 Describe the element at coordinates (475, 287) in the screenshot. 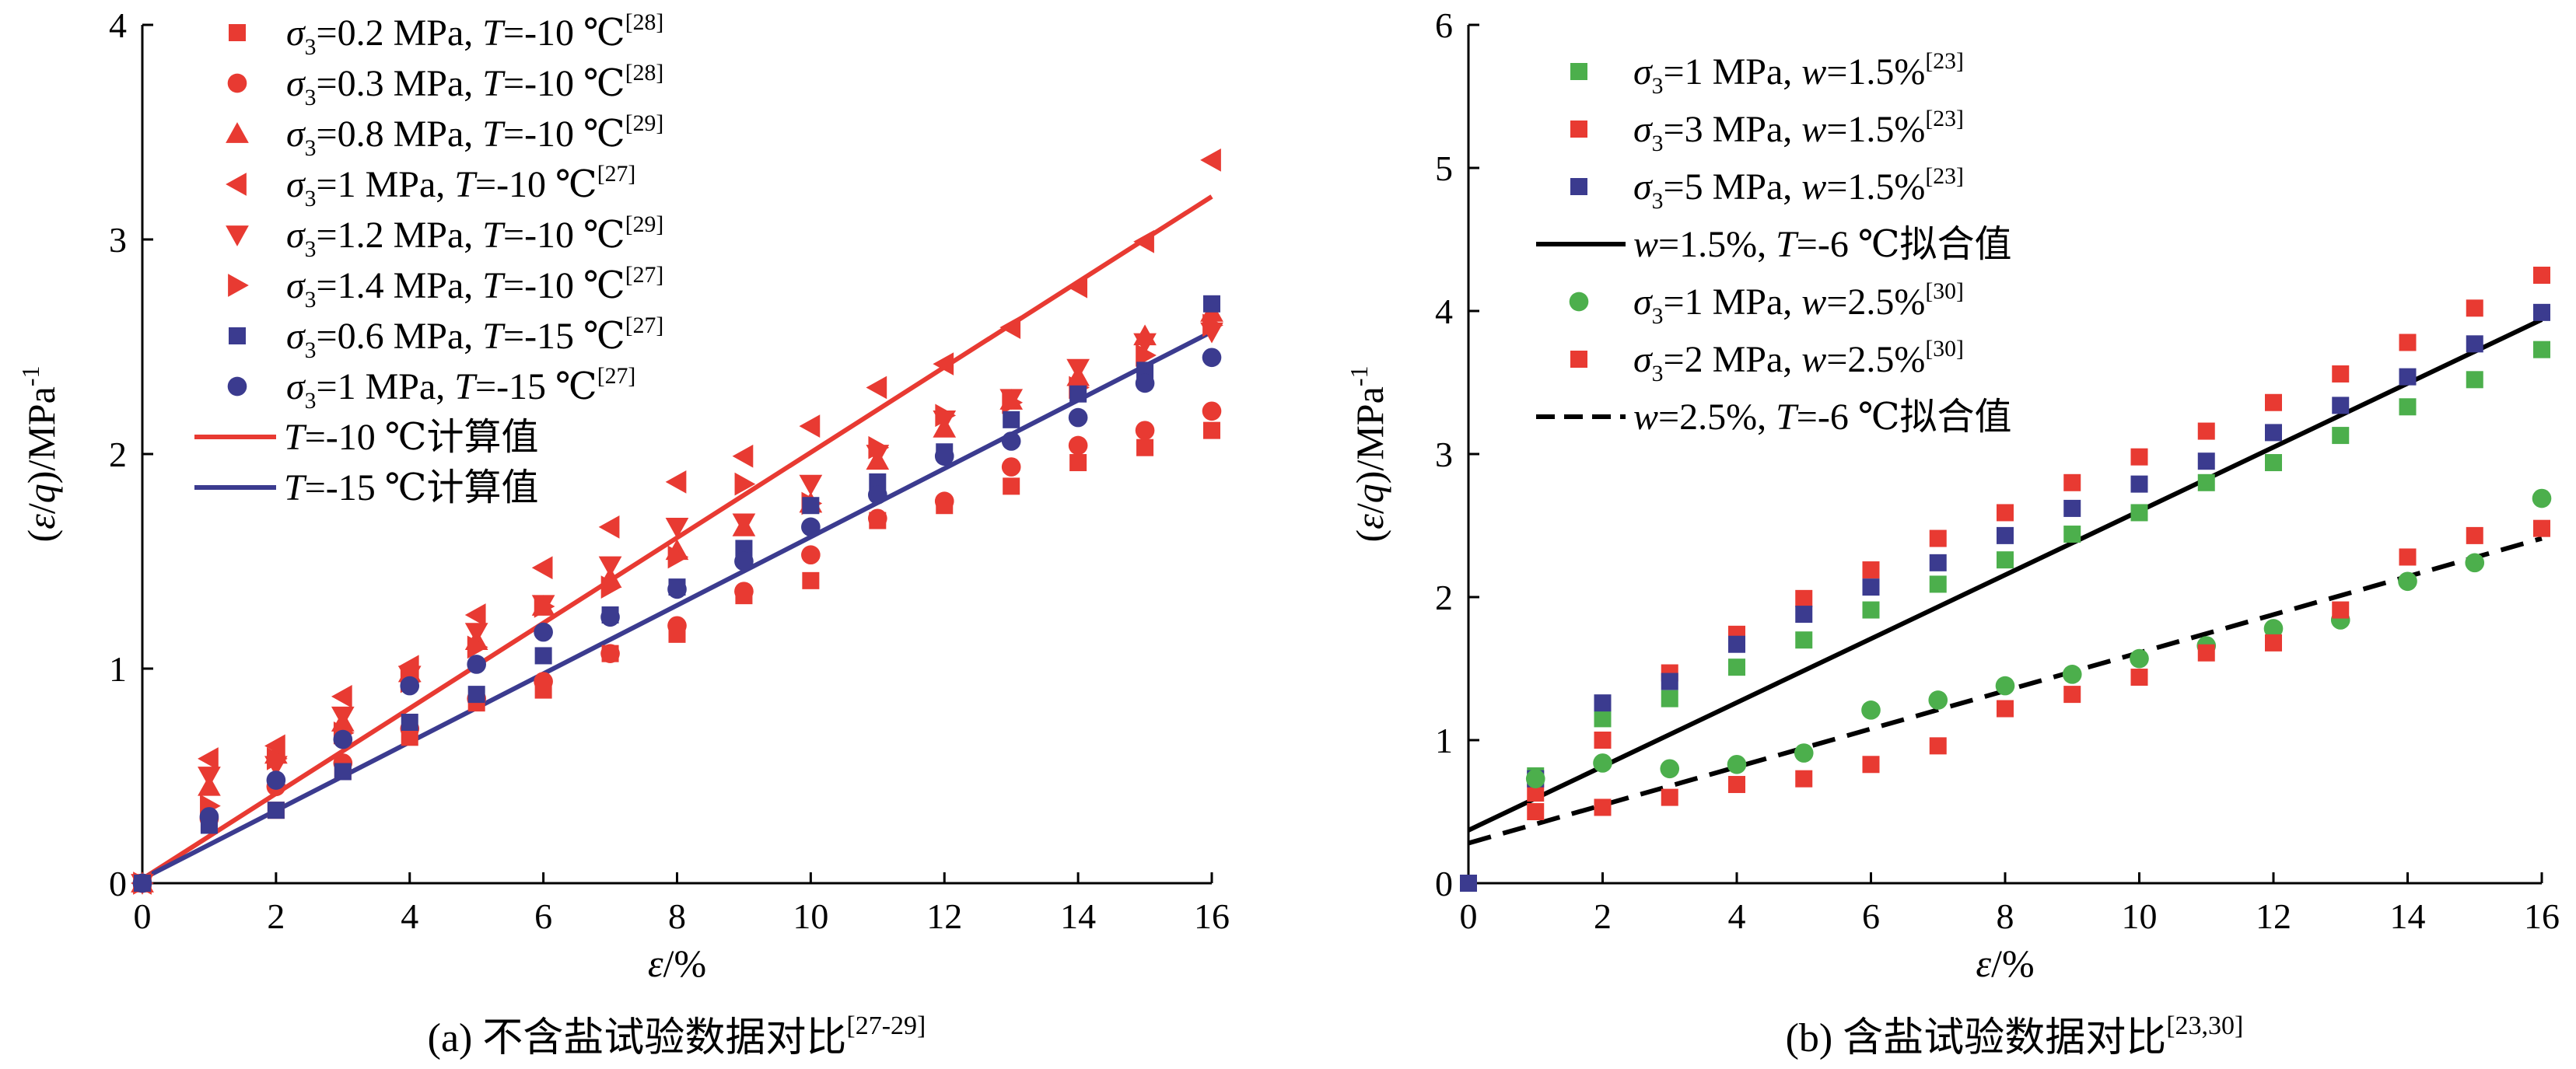

I see `legend-label: σ3=1.4 MPa, T=-10 ℃[27]` at that location.